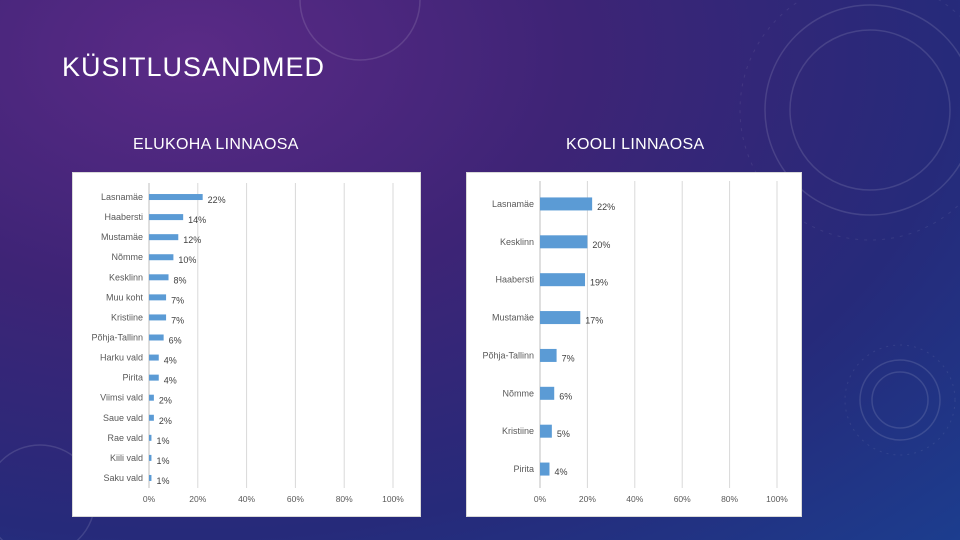 The height and width of the screenshot is (540, 960). Describe the element at coordinates (187, 260) in the screenshot. I see `data-label: 10%` at that location.